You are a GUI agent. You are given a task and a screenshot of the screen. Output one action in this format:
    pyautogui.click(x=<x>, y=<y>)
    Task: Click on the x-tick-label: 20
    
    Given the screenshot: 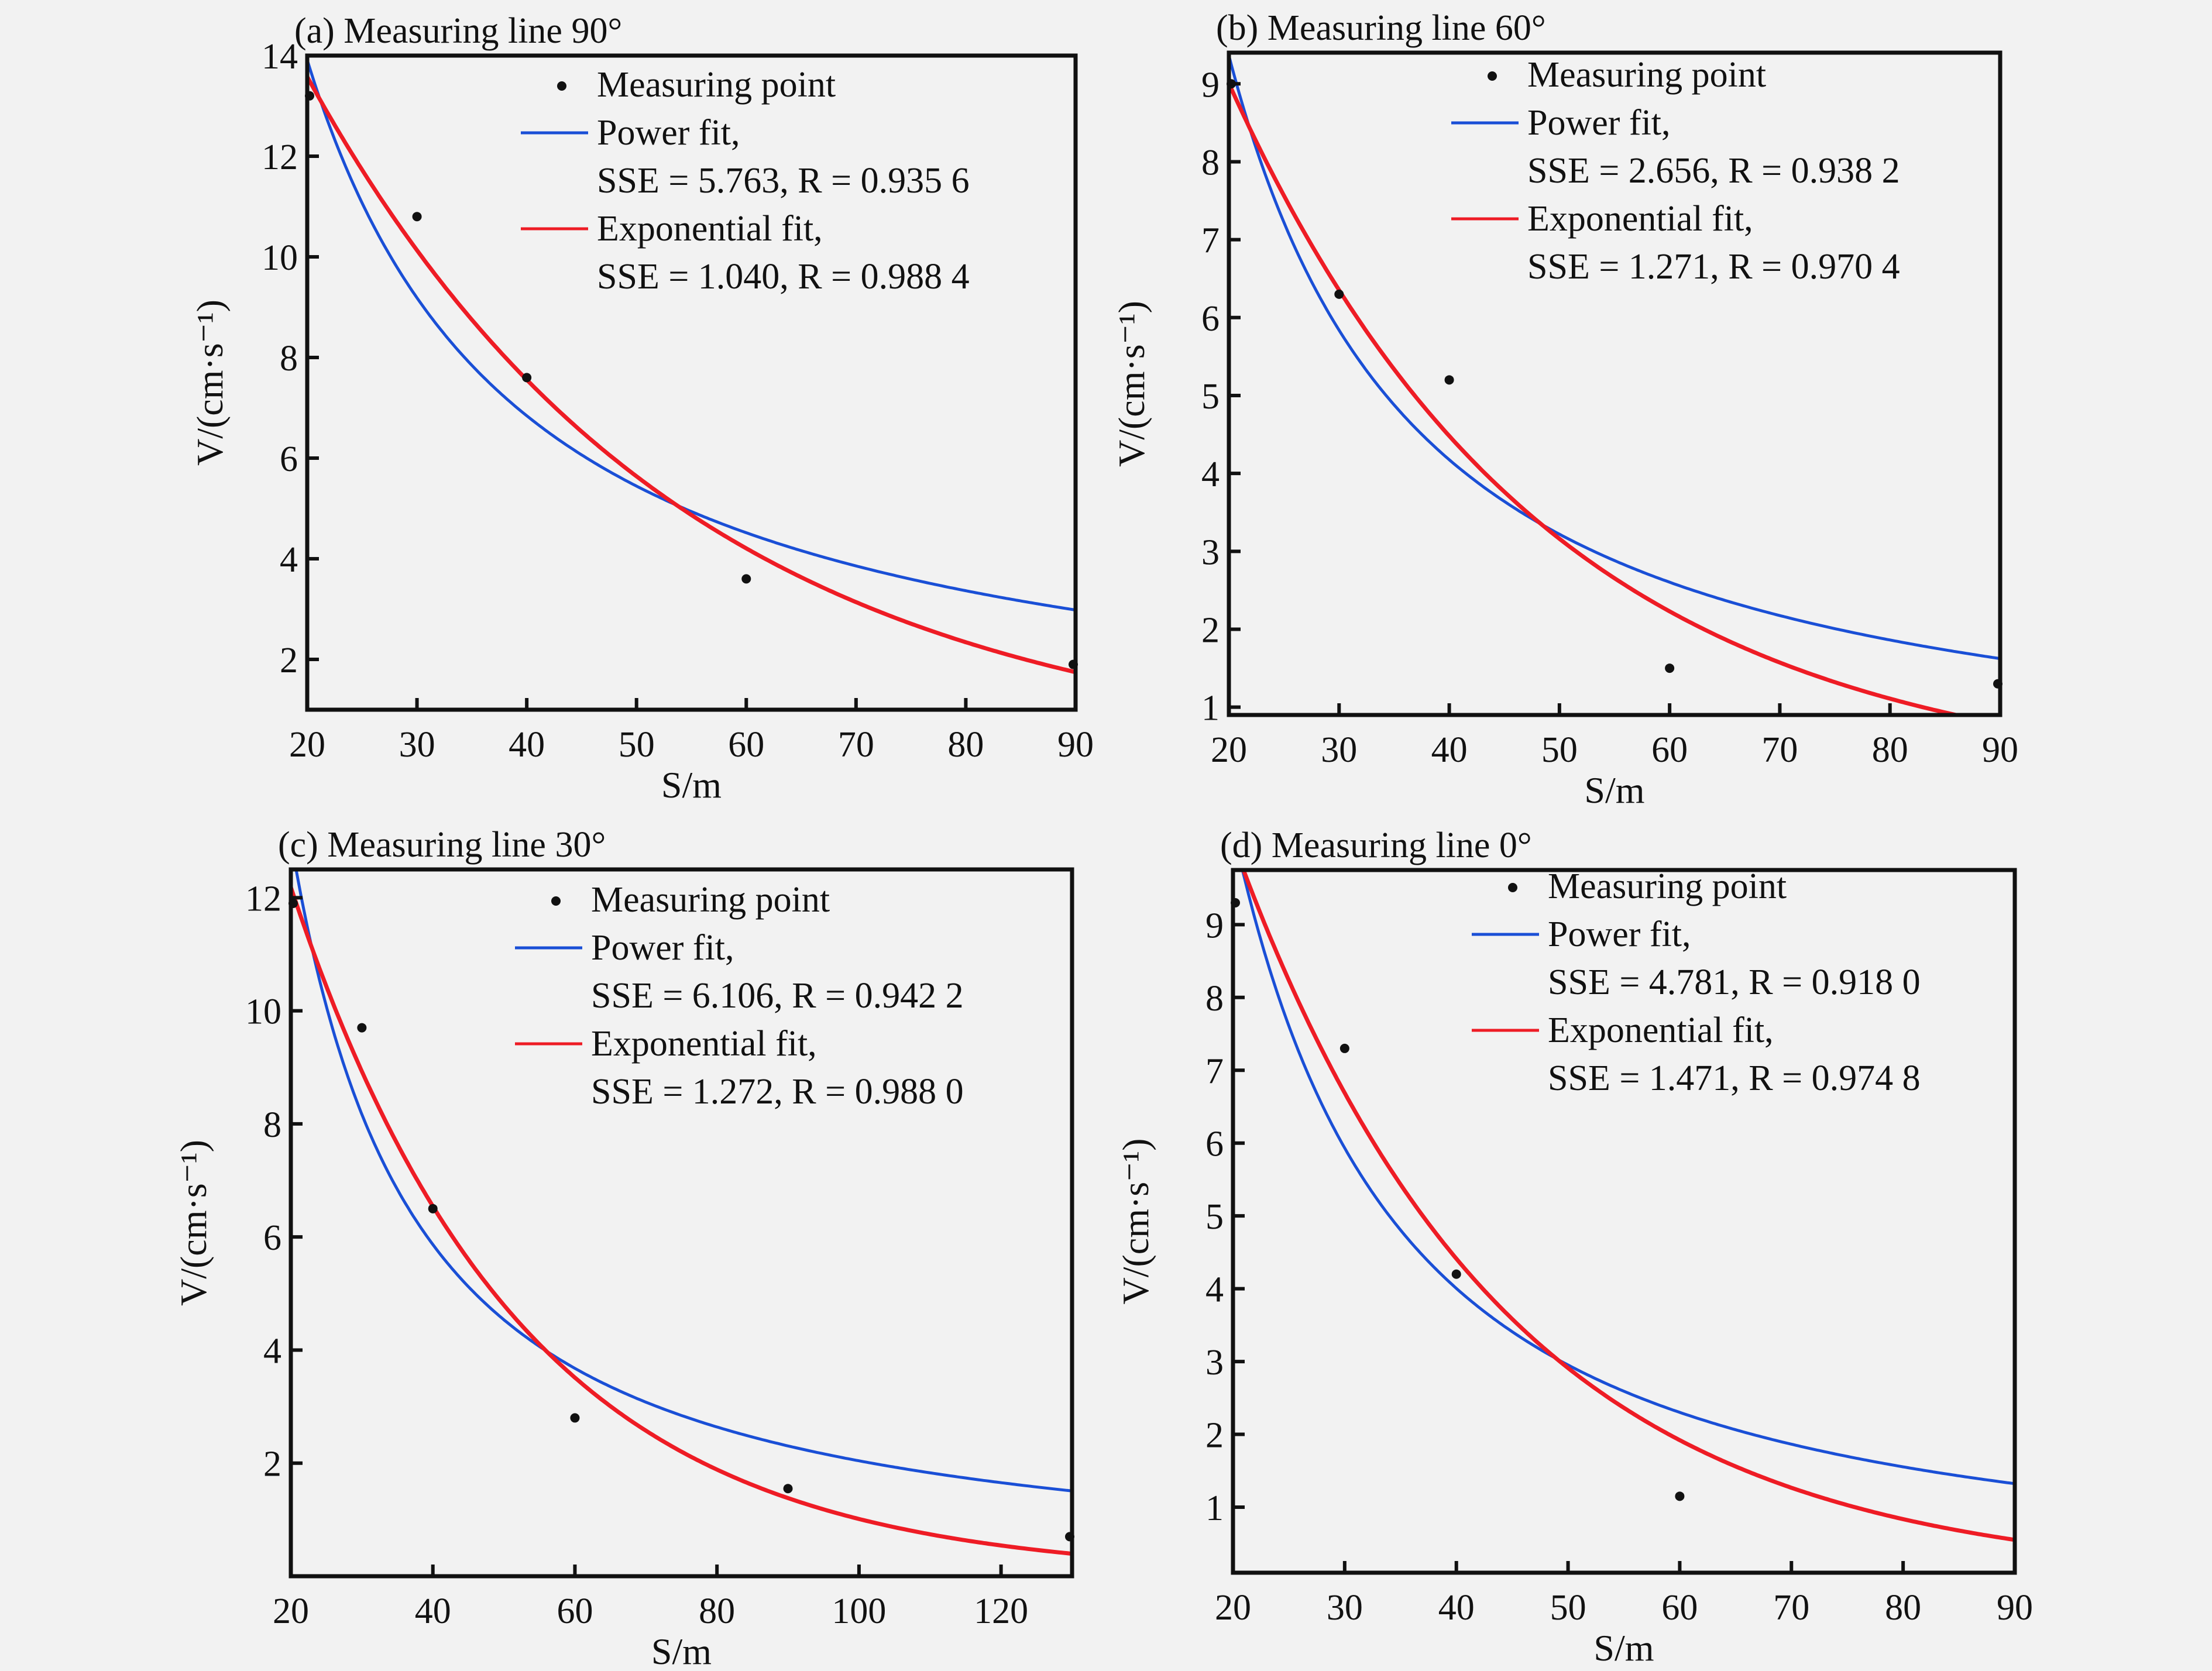 What is the action you would take?
    pyautogui.click(x=1229, y=750)
    